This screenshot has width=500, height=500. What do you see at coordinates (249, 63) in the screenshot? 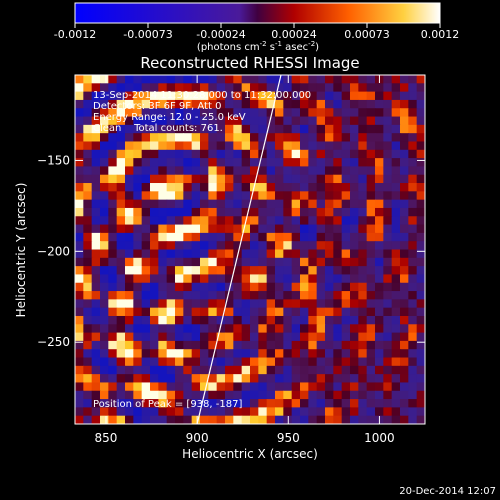
I see `chart-title: Reconstructed RHESSI Image` at bounding box center [249, 63].